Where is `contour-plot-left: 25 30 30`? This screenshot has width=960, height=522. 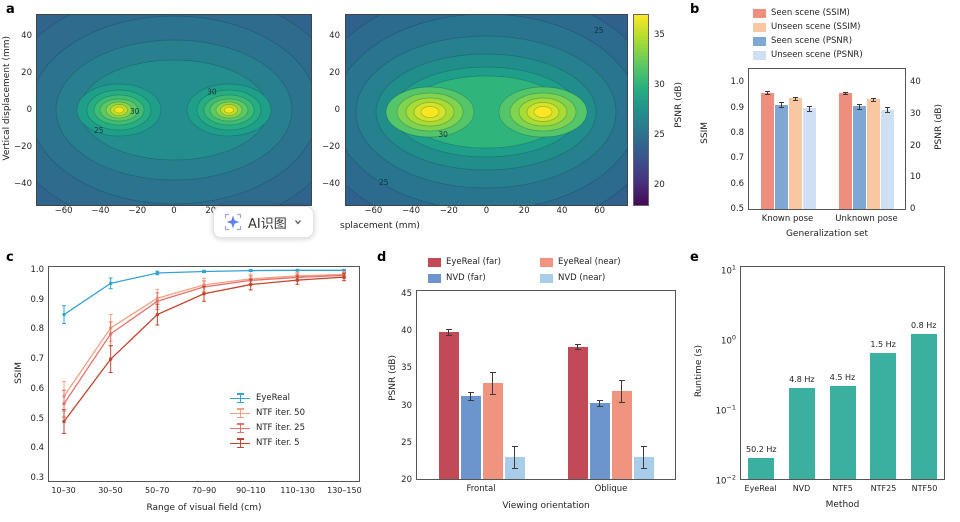
contour-plot-left: 25 30 30 is located at coordinates (174, 110).